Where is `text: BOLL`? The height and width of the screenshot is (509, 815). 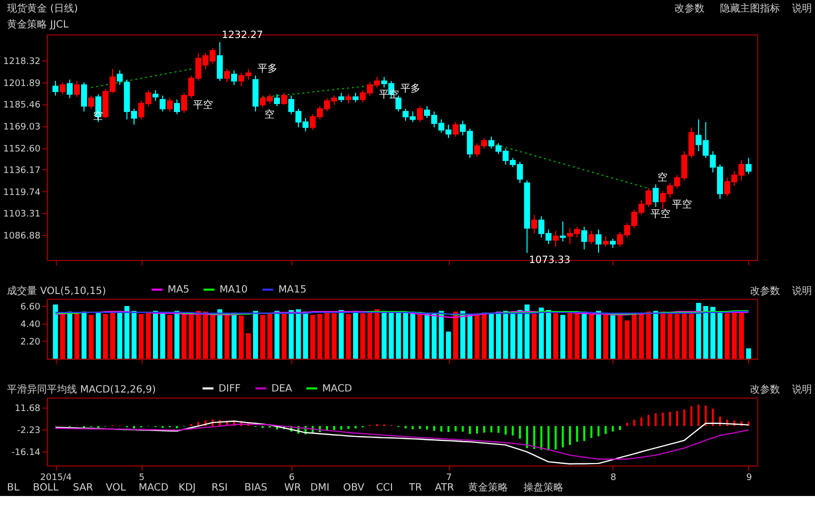 text: BOLL is located at coordinates (45, 488).